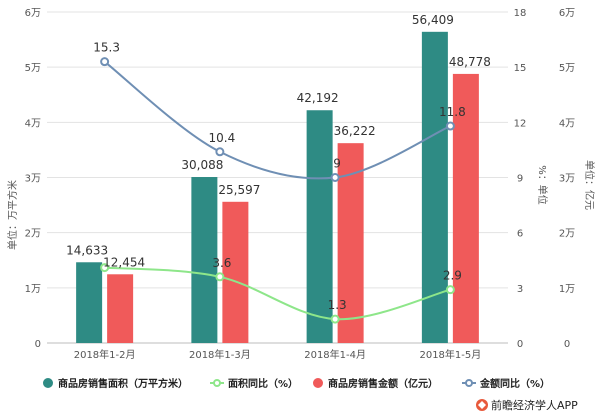  Describe the element at coordinates (520, 68) in the screenshot. I see `percent-axis-tick: 15` at that location.